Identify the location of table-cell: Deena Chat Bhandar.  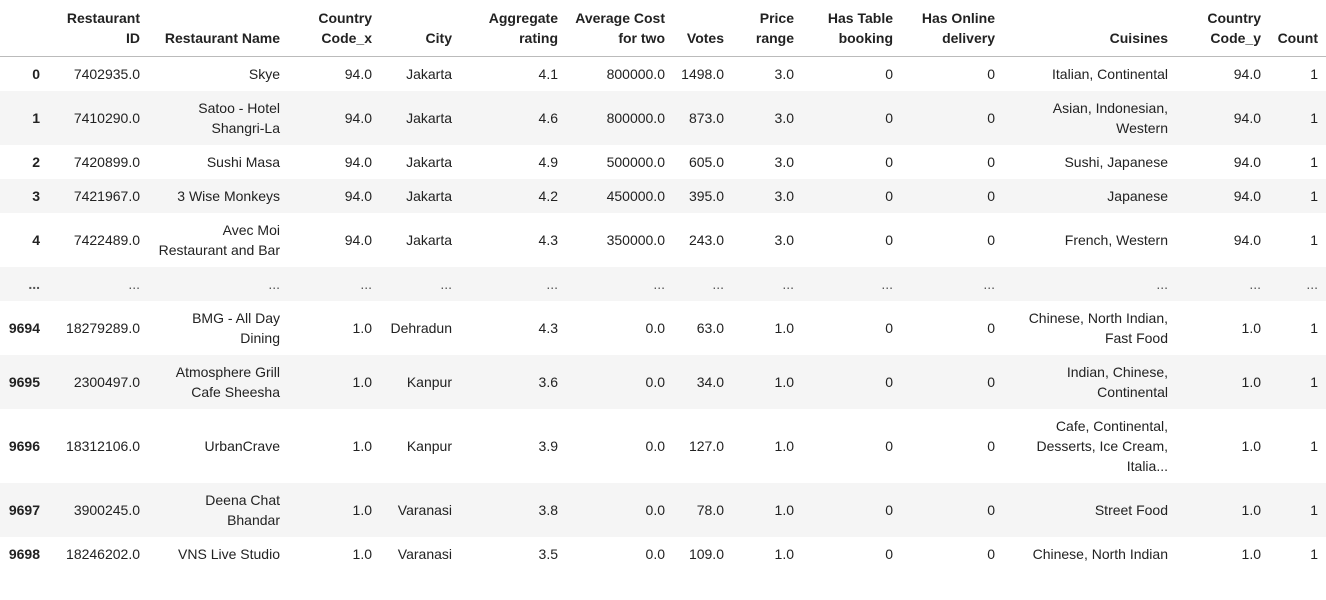
(242, 510).